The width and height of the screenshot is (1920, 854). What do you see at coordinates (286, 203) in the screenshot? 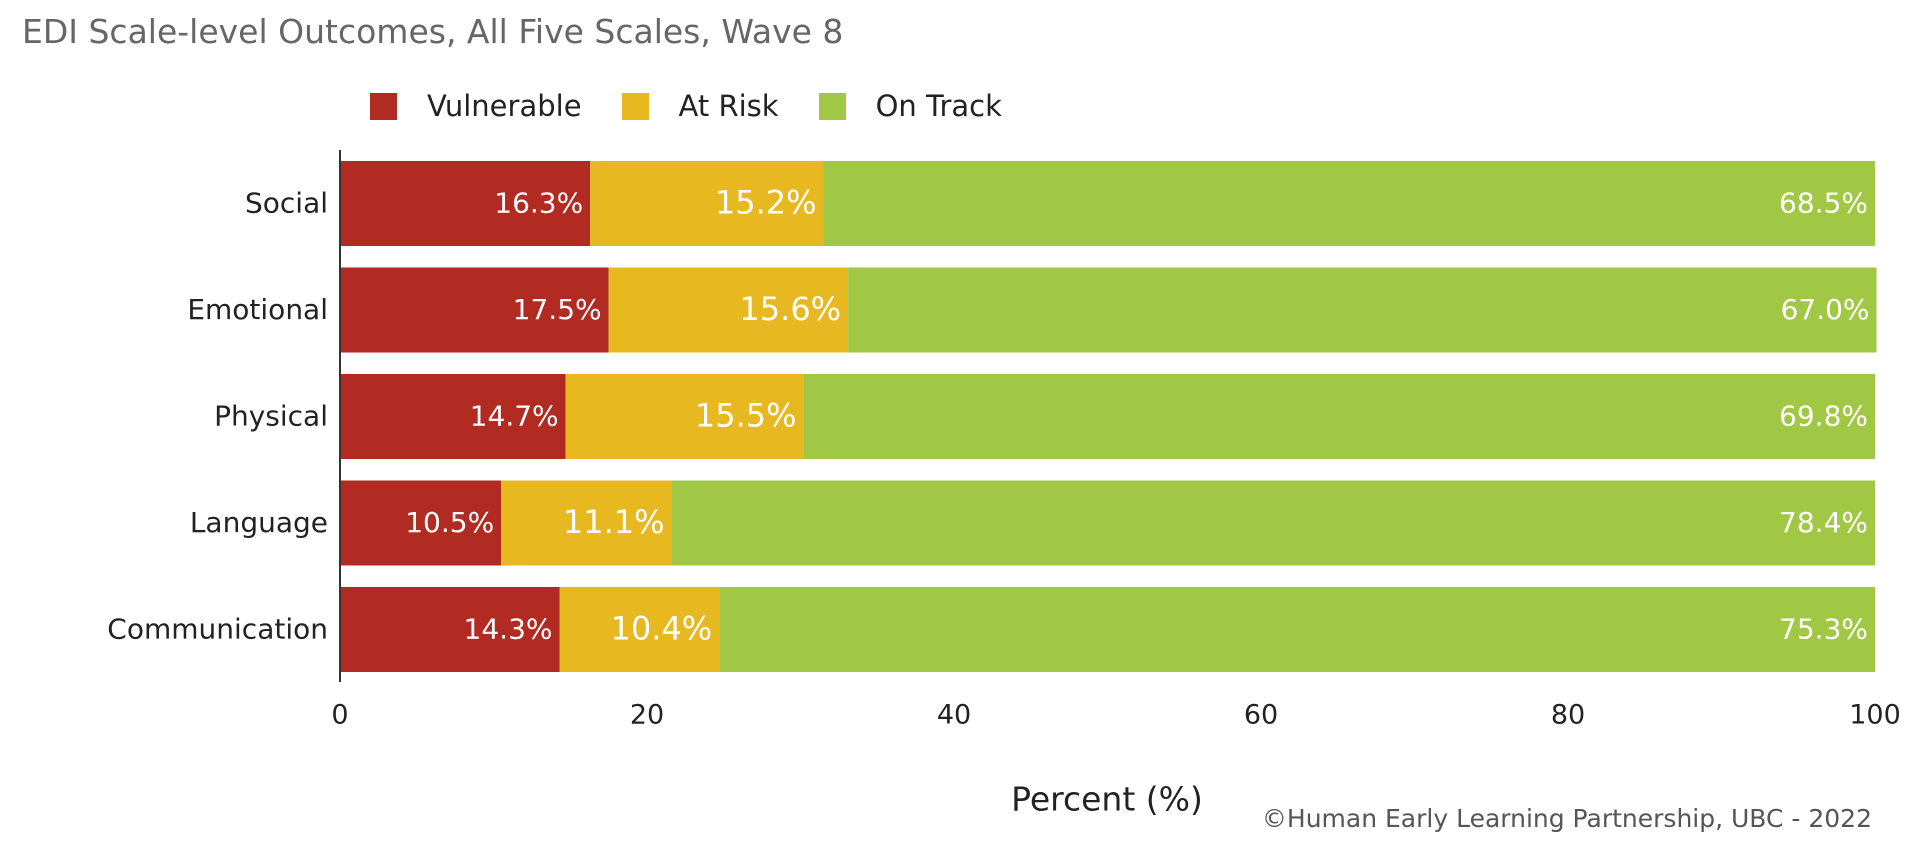
I see `category-label-social: Social` at bounding box center [286, 203].